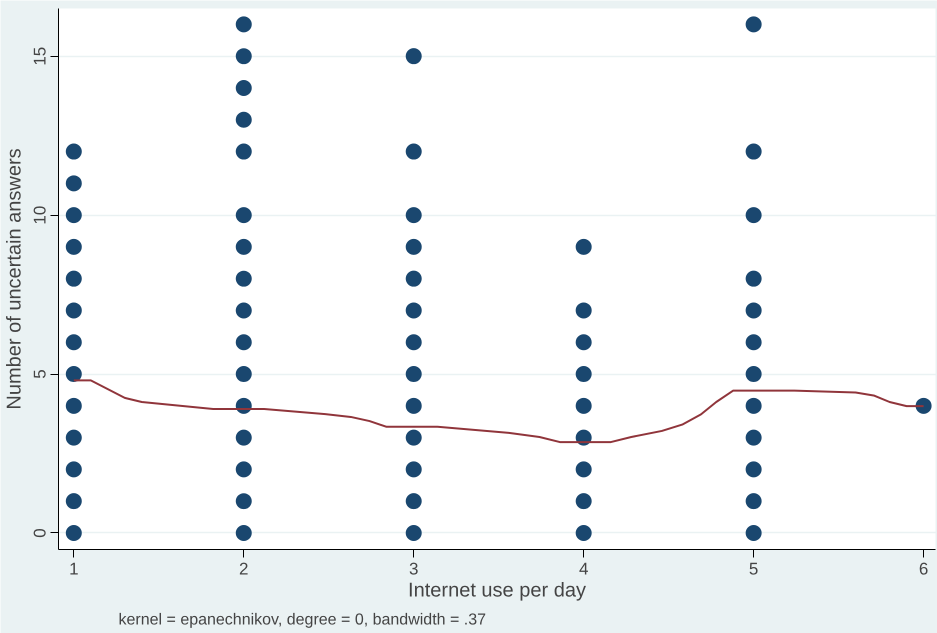 The image size is (937, 633). I want to click on x-tick-label: 6, so click(923, 569).